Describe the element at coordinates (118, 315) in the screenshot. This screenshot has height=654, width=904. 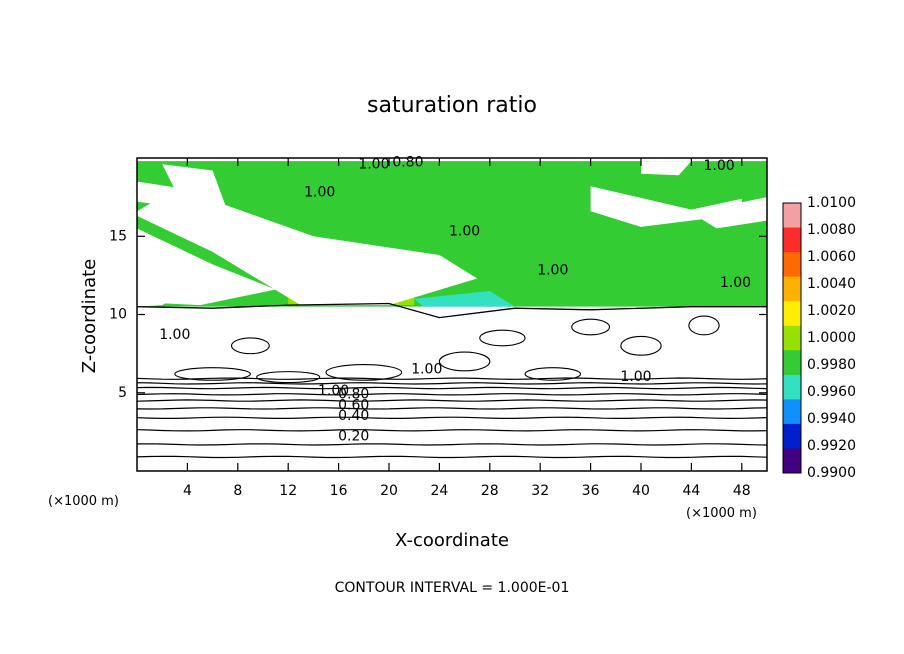
I see `y-tick-label-10: 10` at that location.